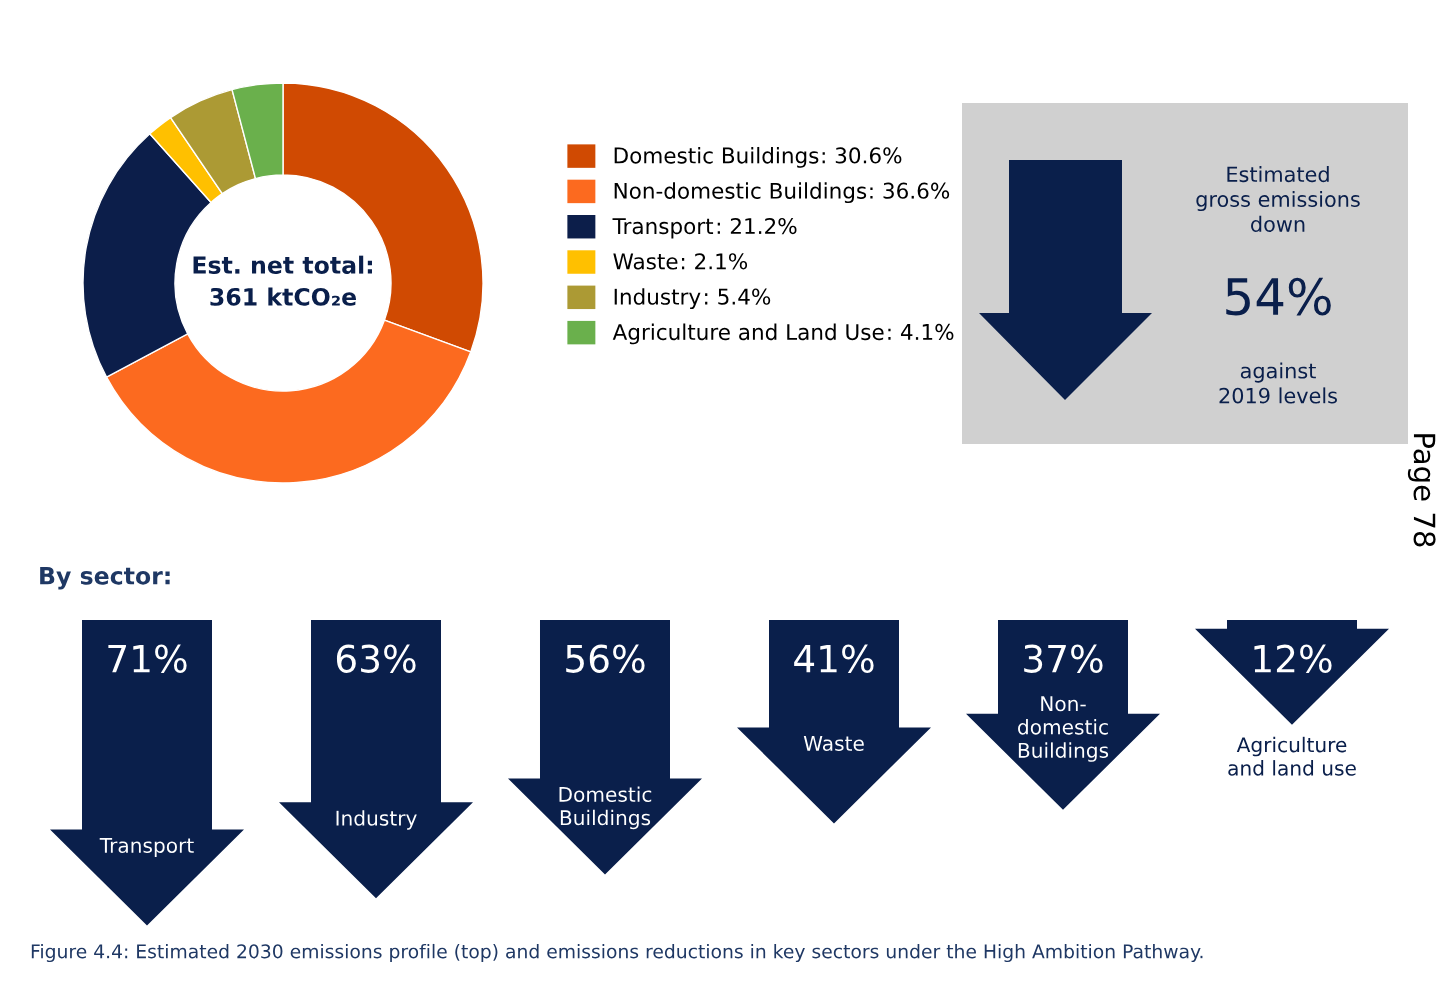  What do you see at coordinates (757, 226) in the screenshot?
I see `data-label: : 21.2%` at bounding box center [757, 226].